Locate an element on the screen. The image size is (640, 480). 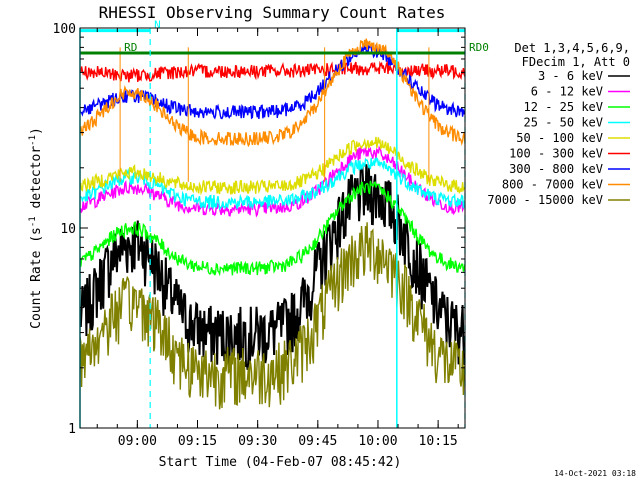
legend-entry-label: 7000 - 15000 keV is located at coordinates (545, 200).